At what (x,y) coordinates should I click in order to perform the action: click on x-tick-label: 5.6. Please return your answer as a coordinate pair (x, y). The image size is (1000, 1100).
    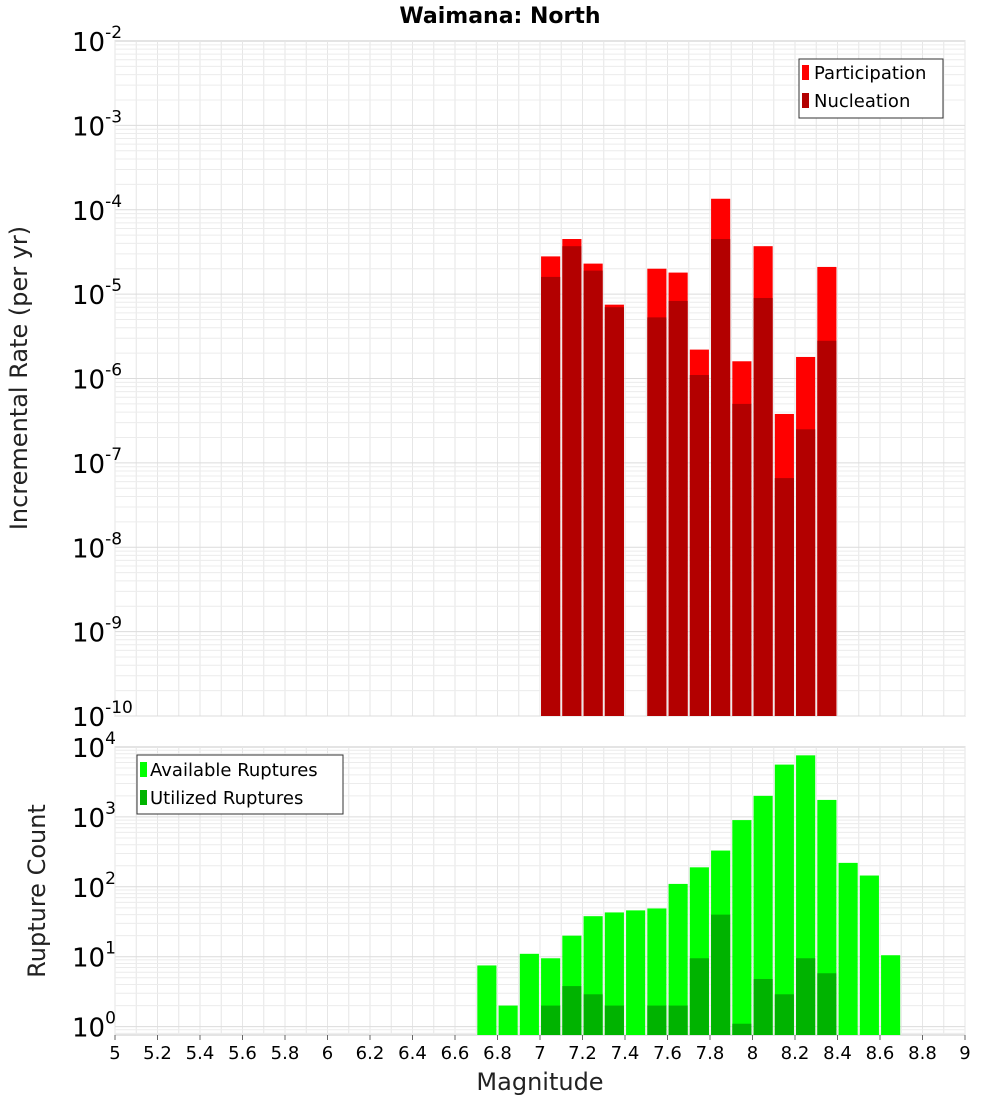
    Looking at the image, I should click on (242, 1053).